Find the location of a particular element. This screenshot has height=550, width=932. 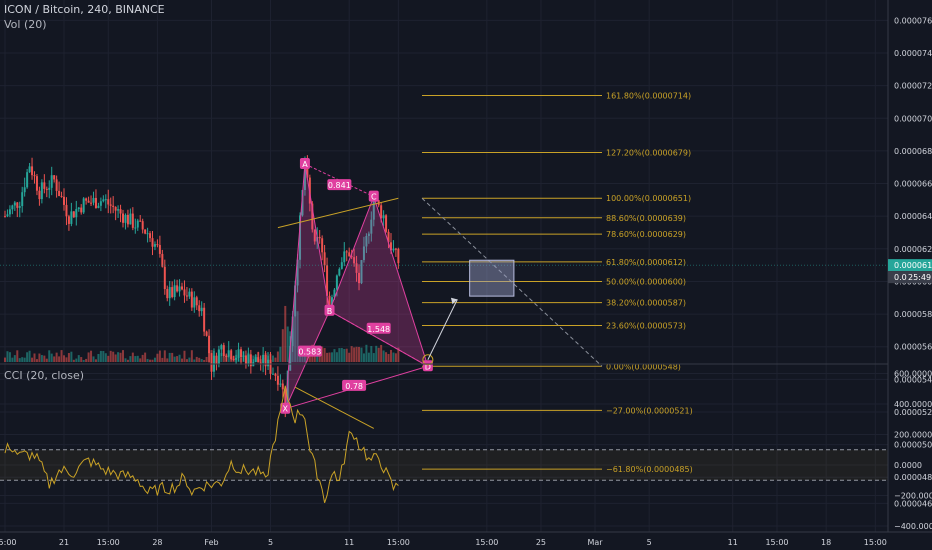

pattern-point-label: D is located at coordinates (428, 366).